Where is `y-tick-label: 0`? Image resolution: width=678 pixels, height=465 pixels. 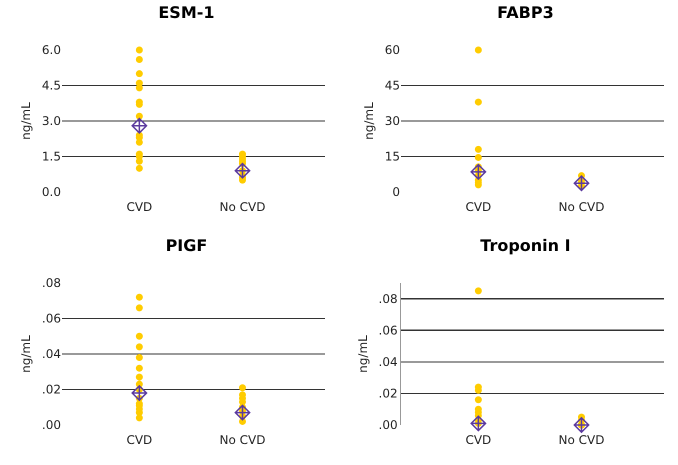 y-tick-label: 0 is located at coordinates (396, 192).